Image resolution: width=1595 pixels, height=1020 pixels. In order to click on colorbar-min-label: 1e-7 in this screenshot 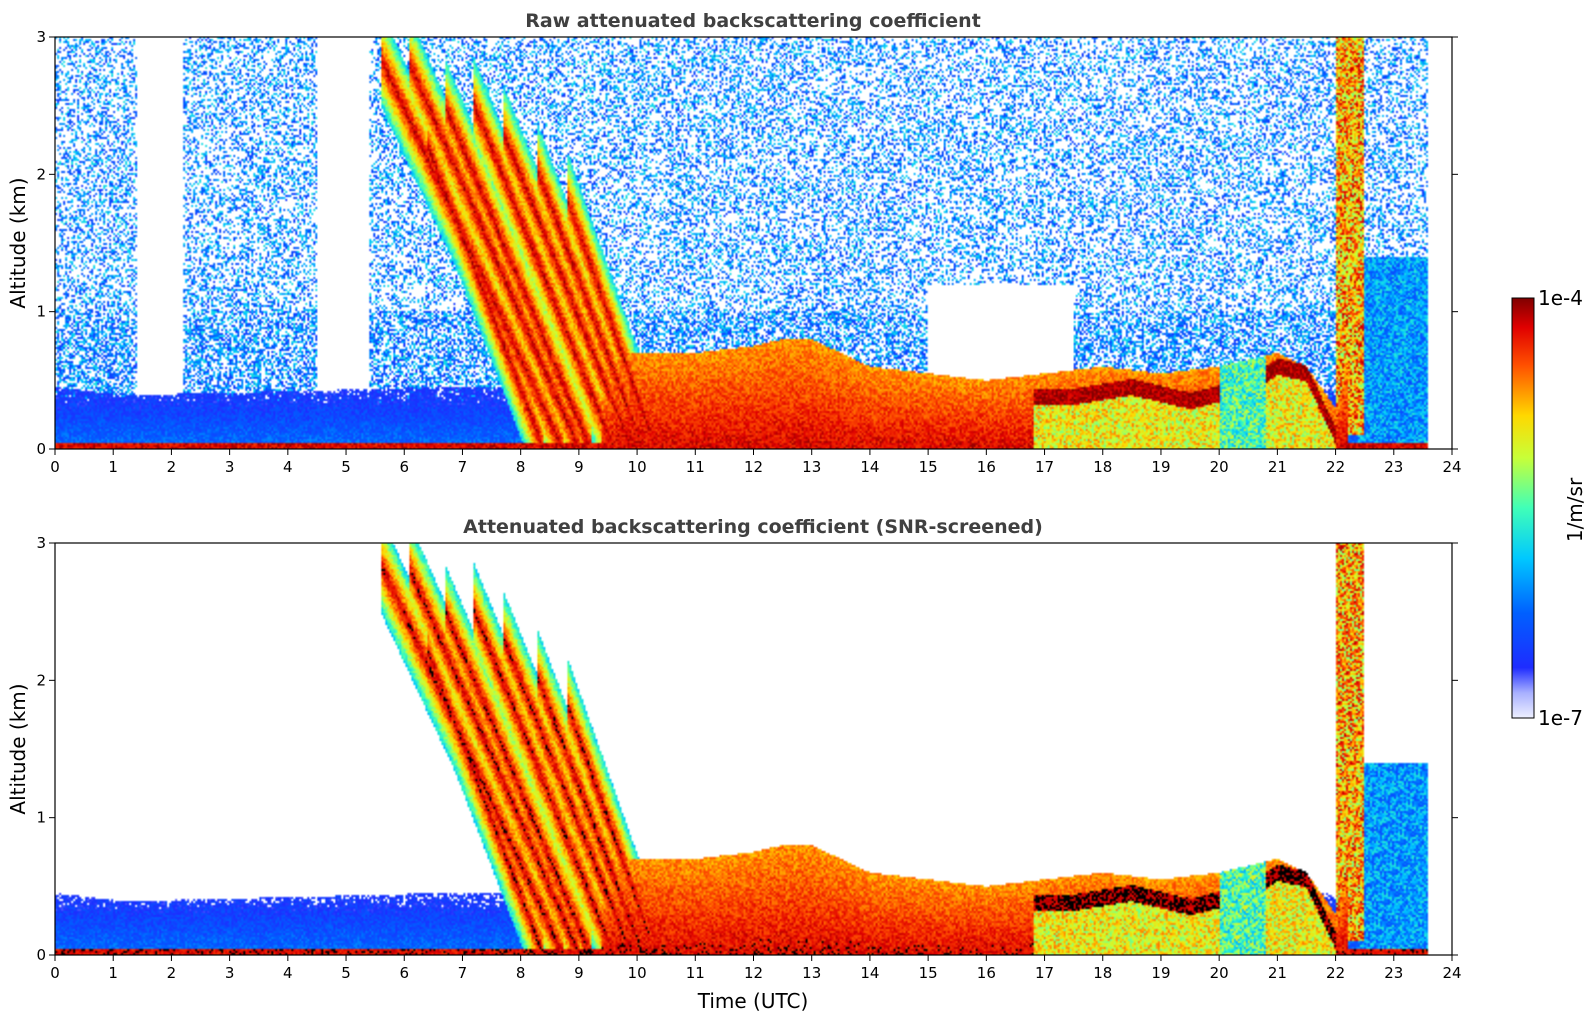, I will do `click(1560, 718)`.